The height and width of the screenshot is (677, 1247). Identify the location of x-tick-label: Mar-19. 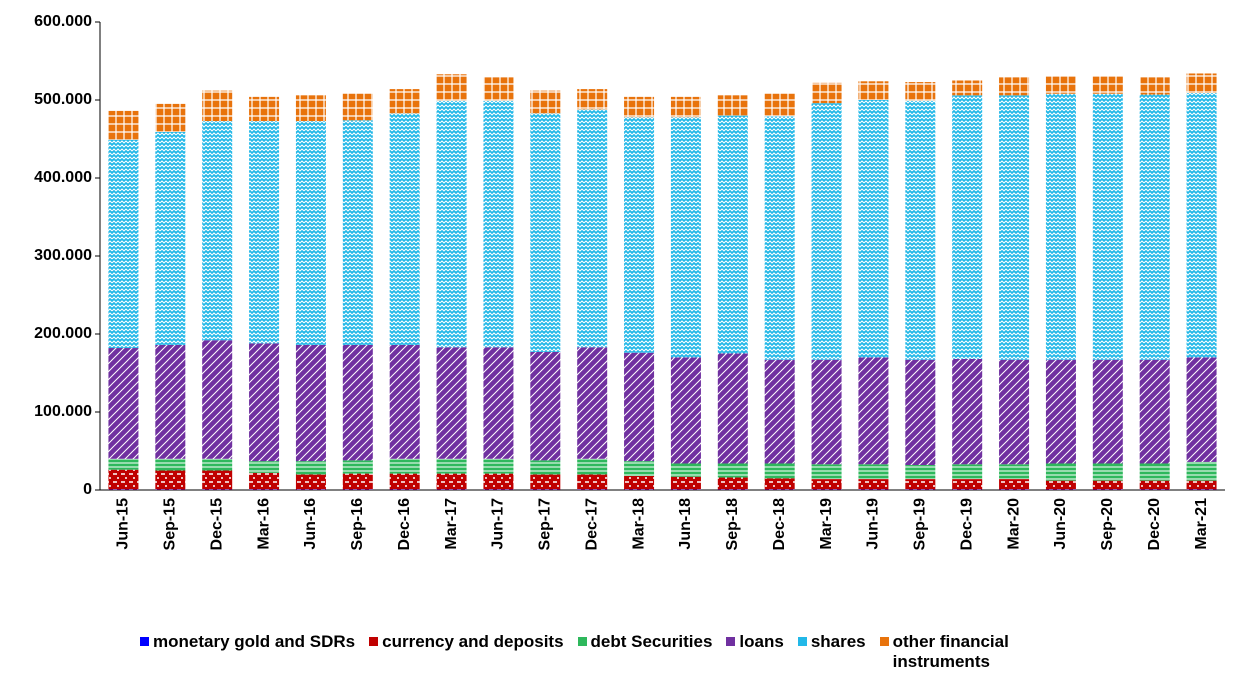
(826, 524).